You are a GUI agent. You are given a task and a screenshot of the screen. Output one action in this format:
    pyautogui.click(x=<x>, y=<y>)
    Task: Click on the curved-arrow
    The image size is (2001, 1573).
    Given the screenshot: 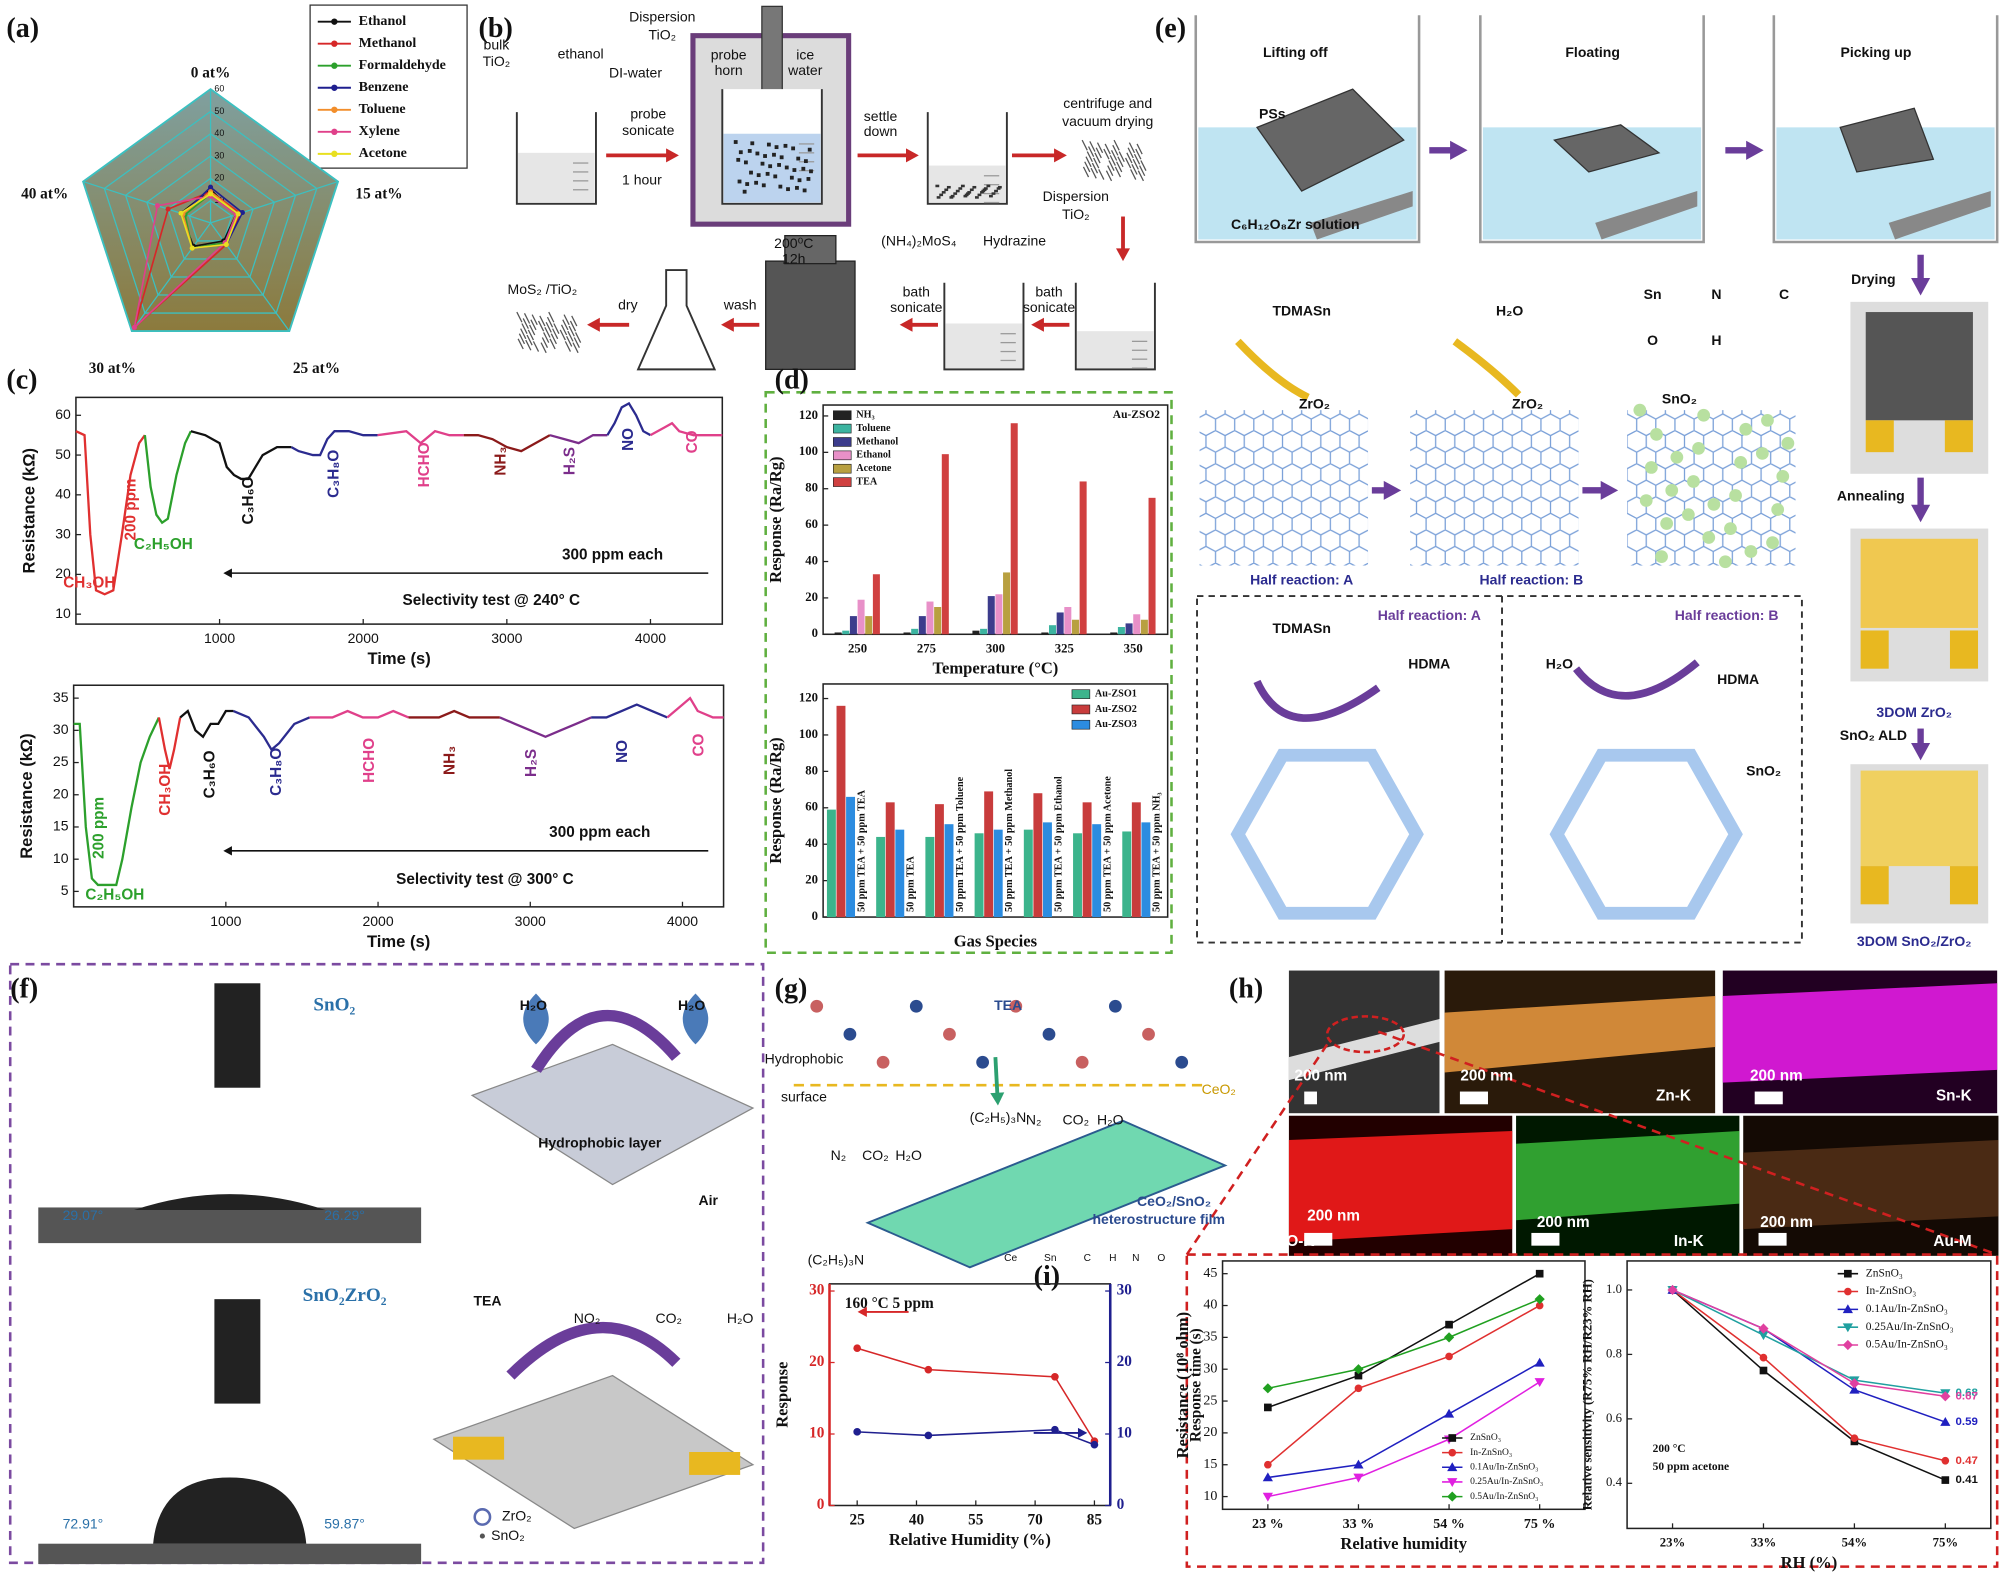 What is the action you would take?
    pyautogui.click(x=606, y=1041)
    